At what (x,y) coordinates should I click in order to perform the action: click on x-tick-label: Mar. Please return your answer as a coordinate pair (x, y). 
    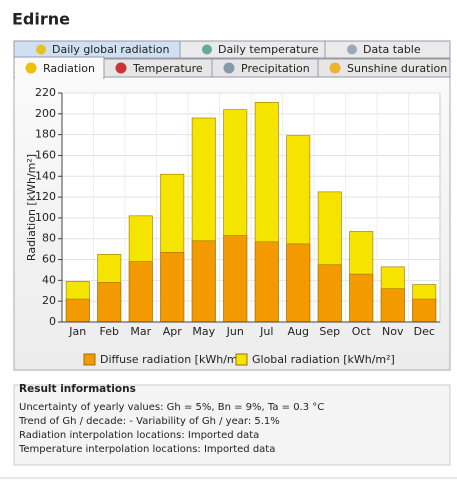
    Looking at the image, I should click on (140, 331).